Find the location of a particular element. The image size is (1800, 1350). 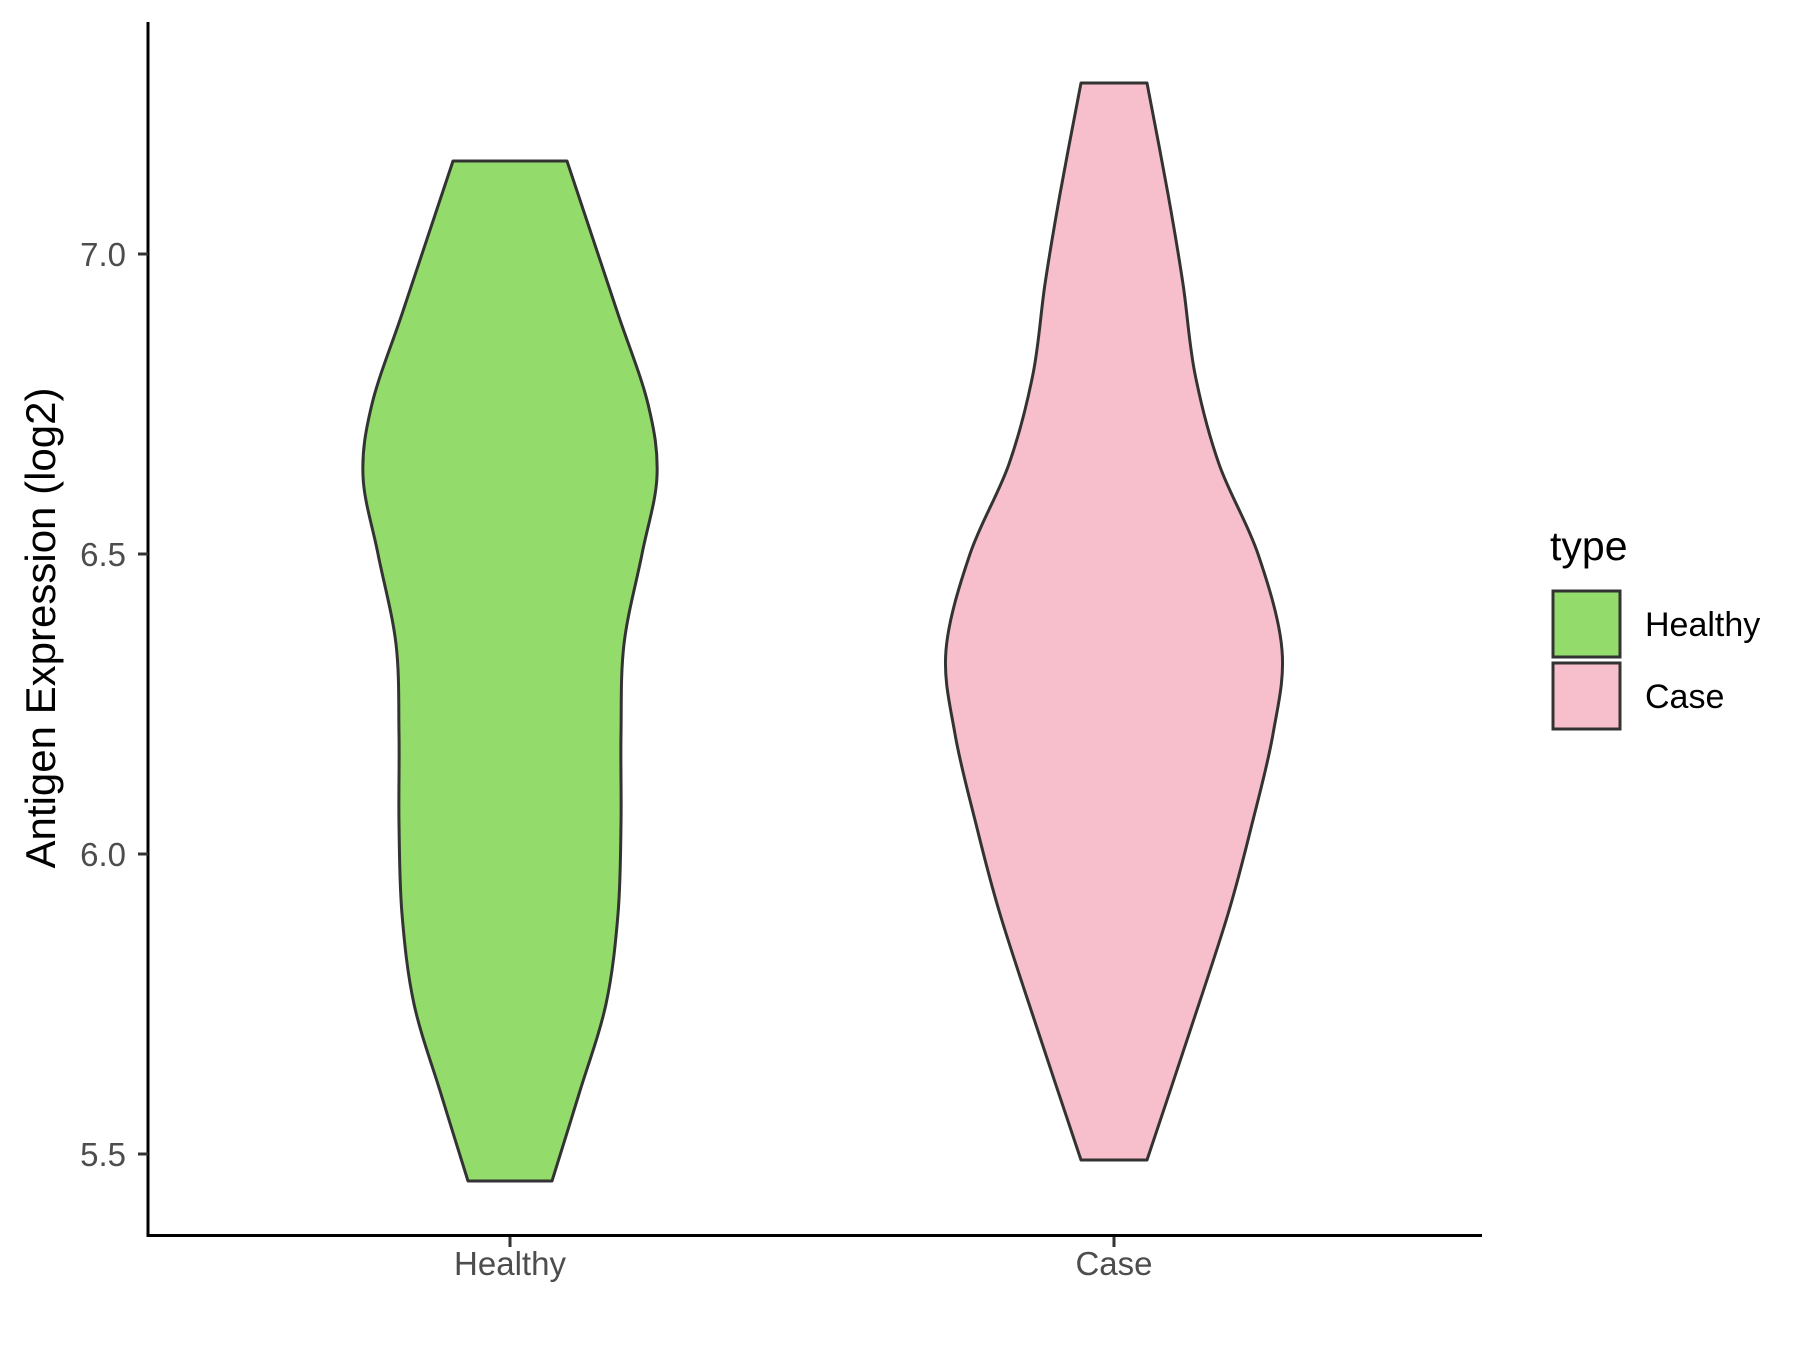

y-tick-label: 6.0 is located at coordinates (103, 854).